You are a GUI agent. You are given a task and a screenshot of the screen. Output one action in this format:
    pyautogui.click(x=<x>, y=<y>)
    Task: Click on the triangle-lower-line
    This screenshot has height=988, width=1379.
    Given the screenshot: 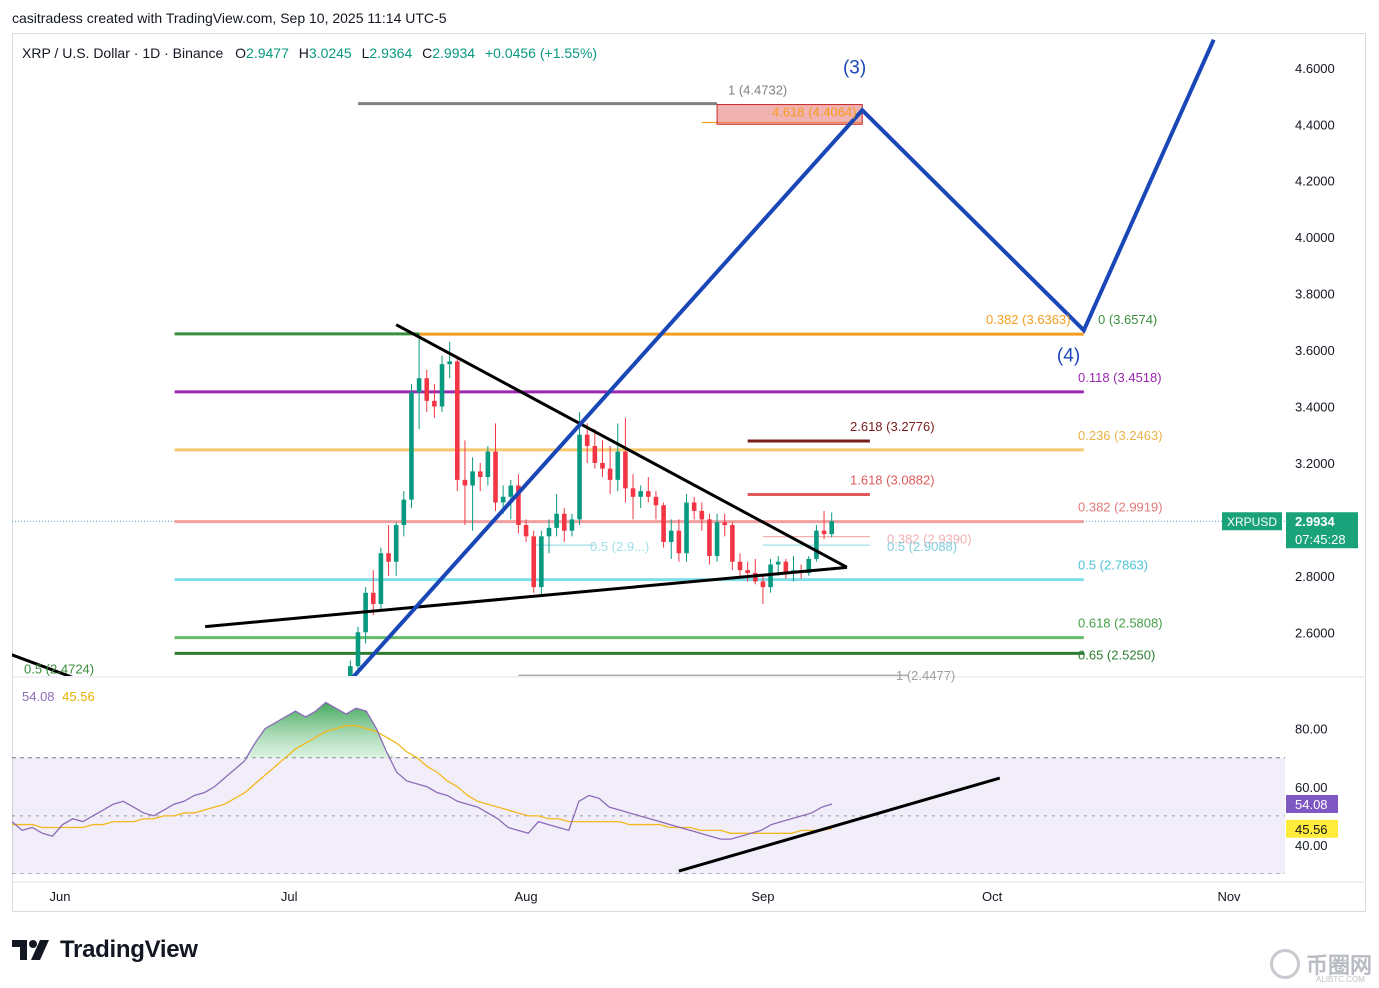 What is the action you would take?
    pyautogui.click(x=526, y=597)
    